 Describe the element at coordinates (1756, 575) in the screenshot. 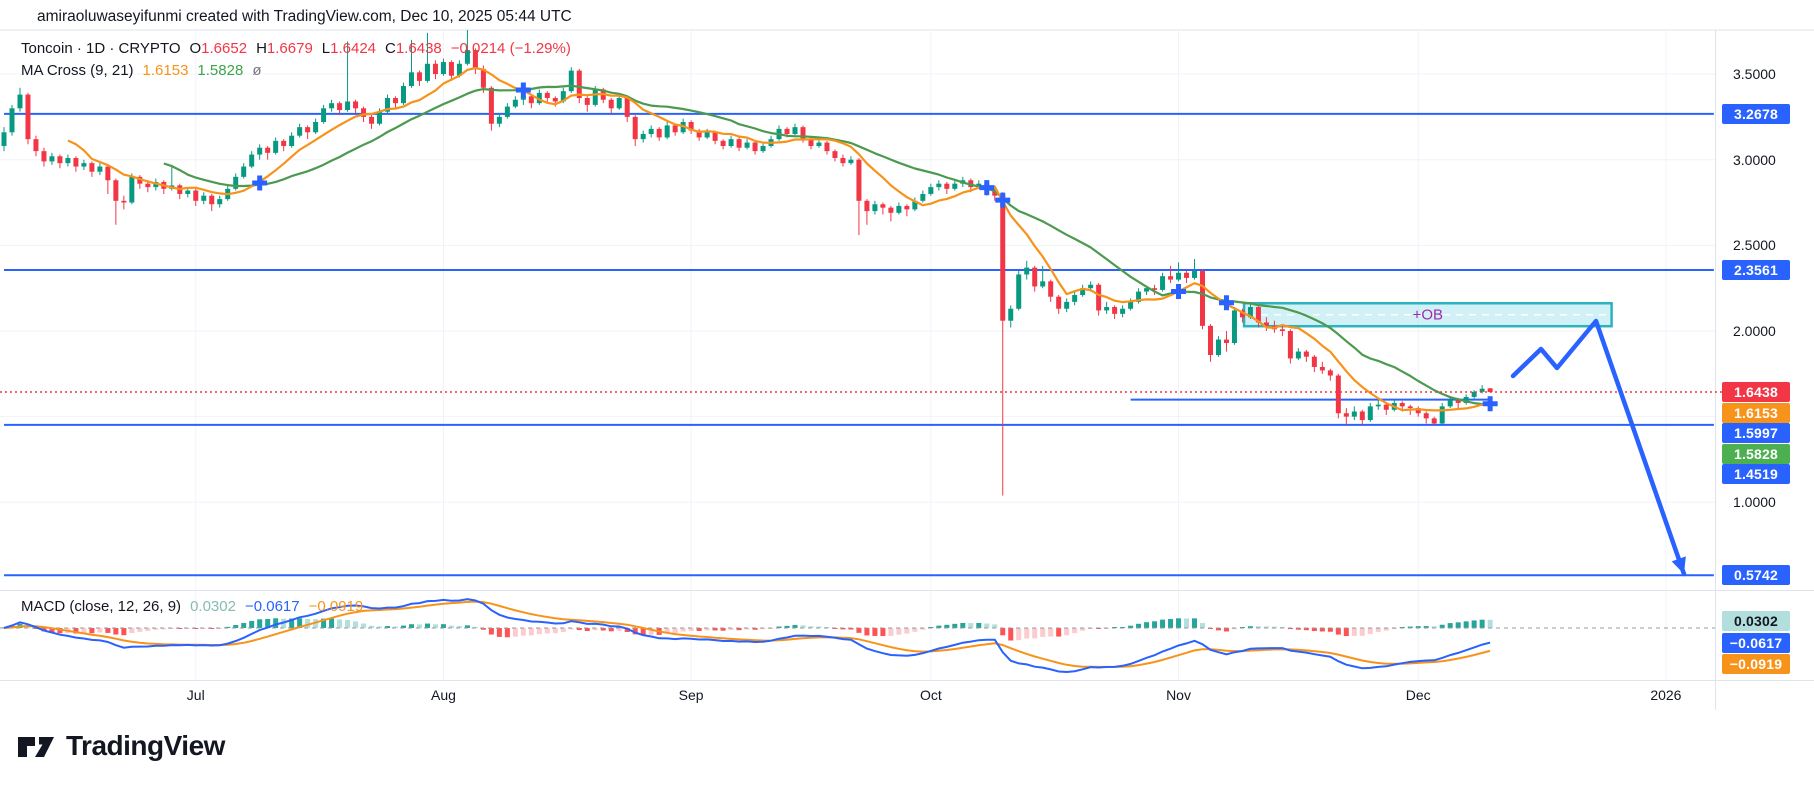

I see `level-badge-0.5742: 0.5742` at that location.